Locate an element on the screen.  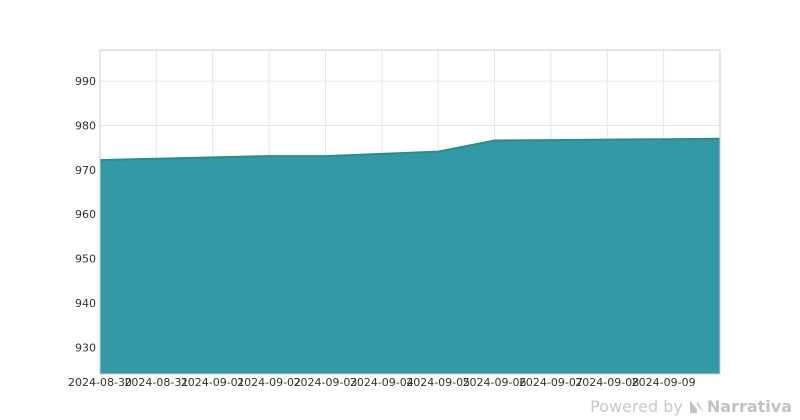
x-tick-label: 2024-09-08 is located at coordinates (607, 382).